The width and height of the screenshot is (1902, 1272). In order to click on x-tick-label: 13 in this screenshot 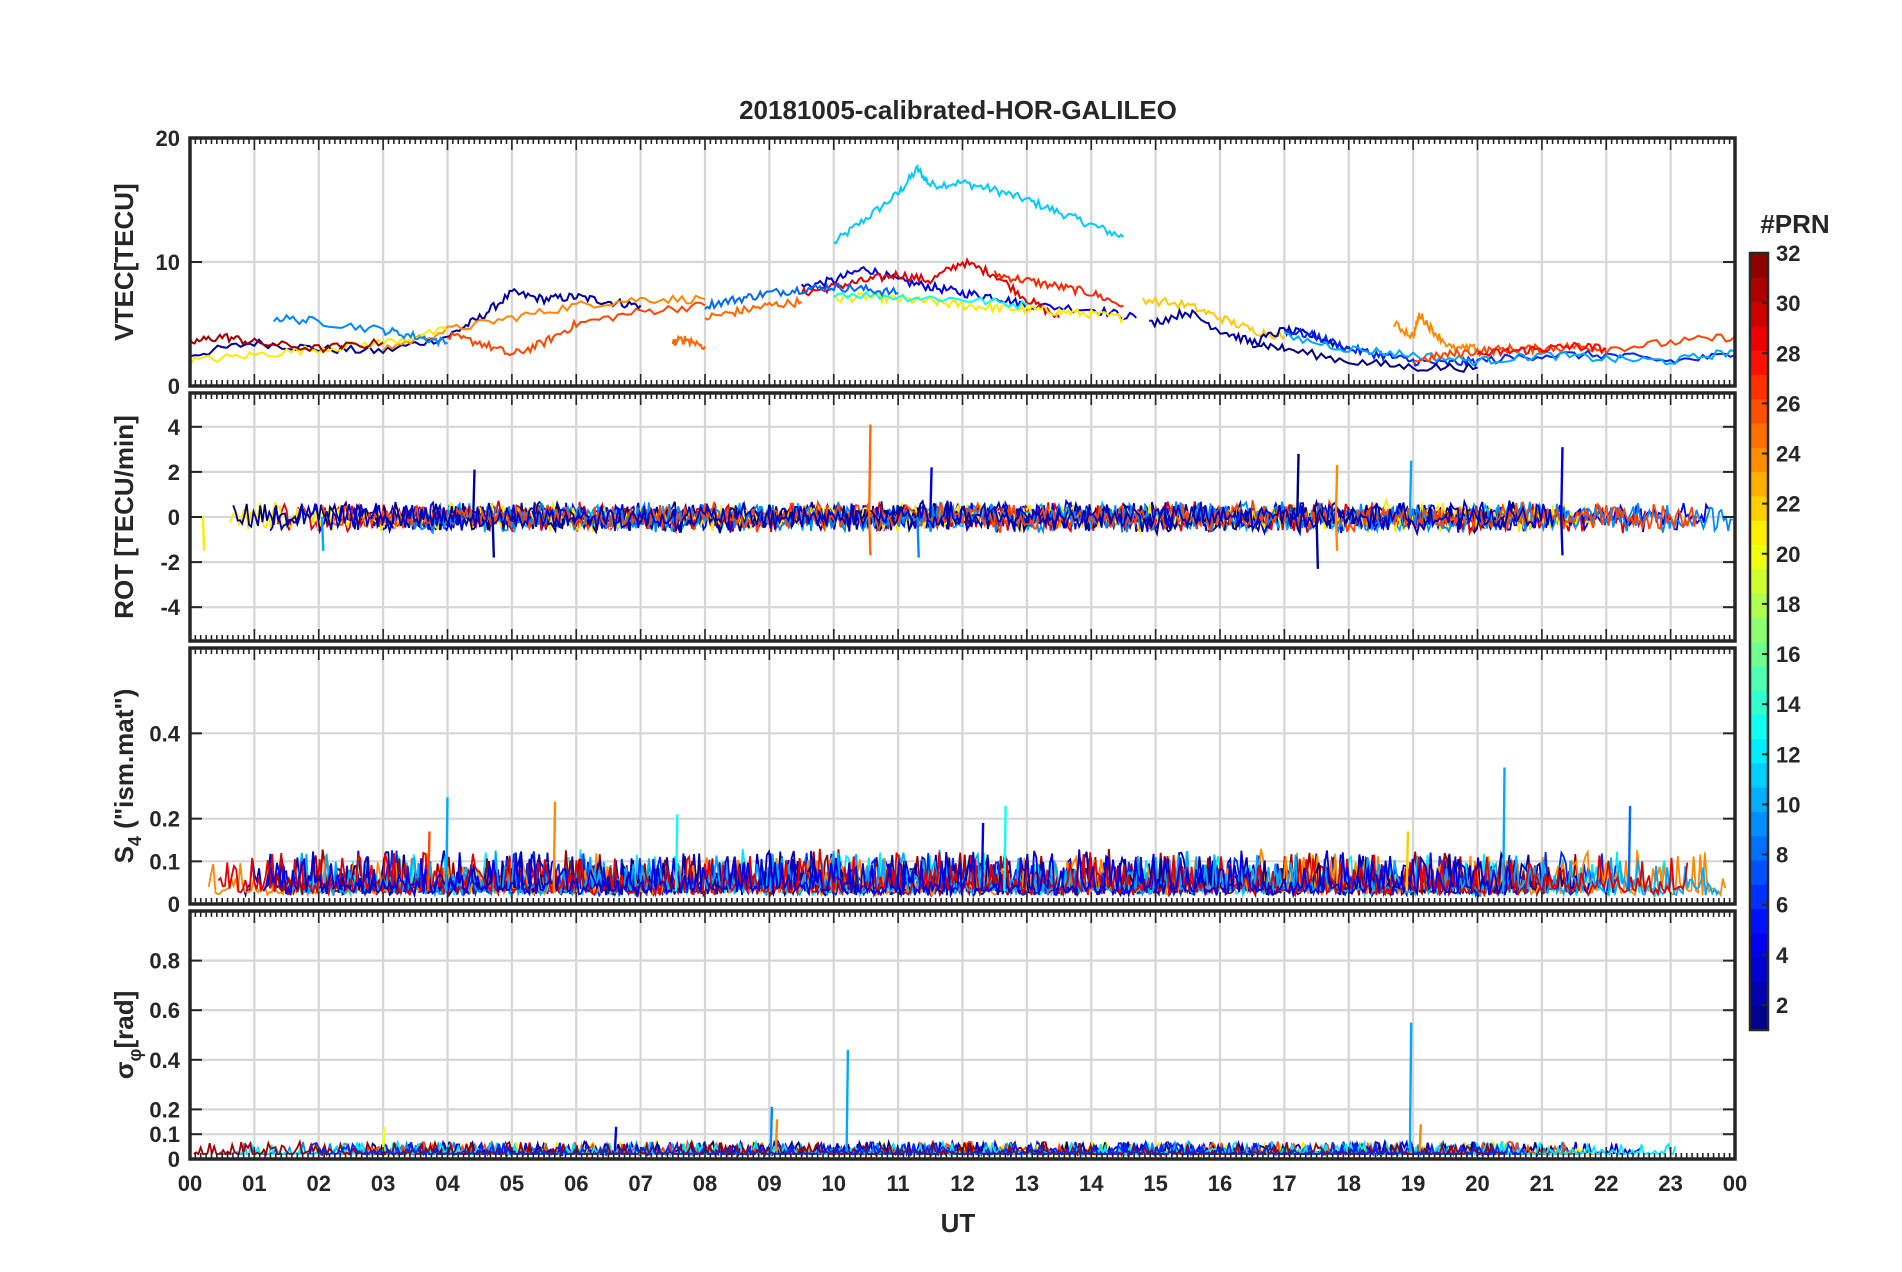, I will do `click(1027, 1183)`.